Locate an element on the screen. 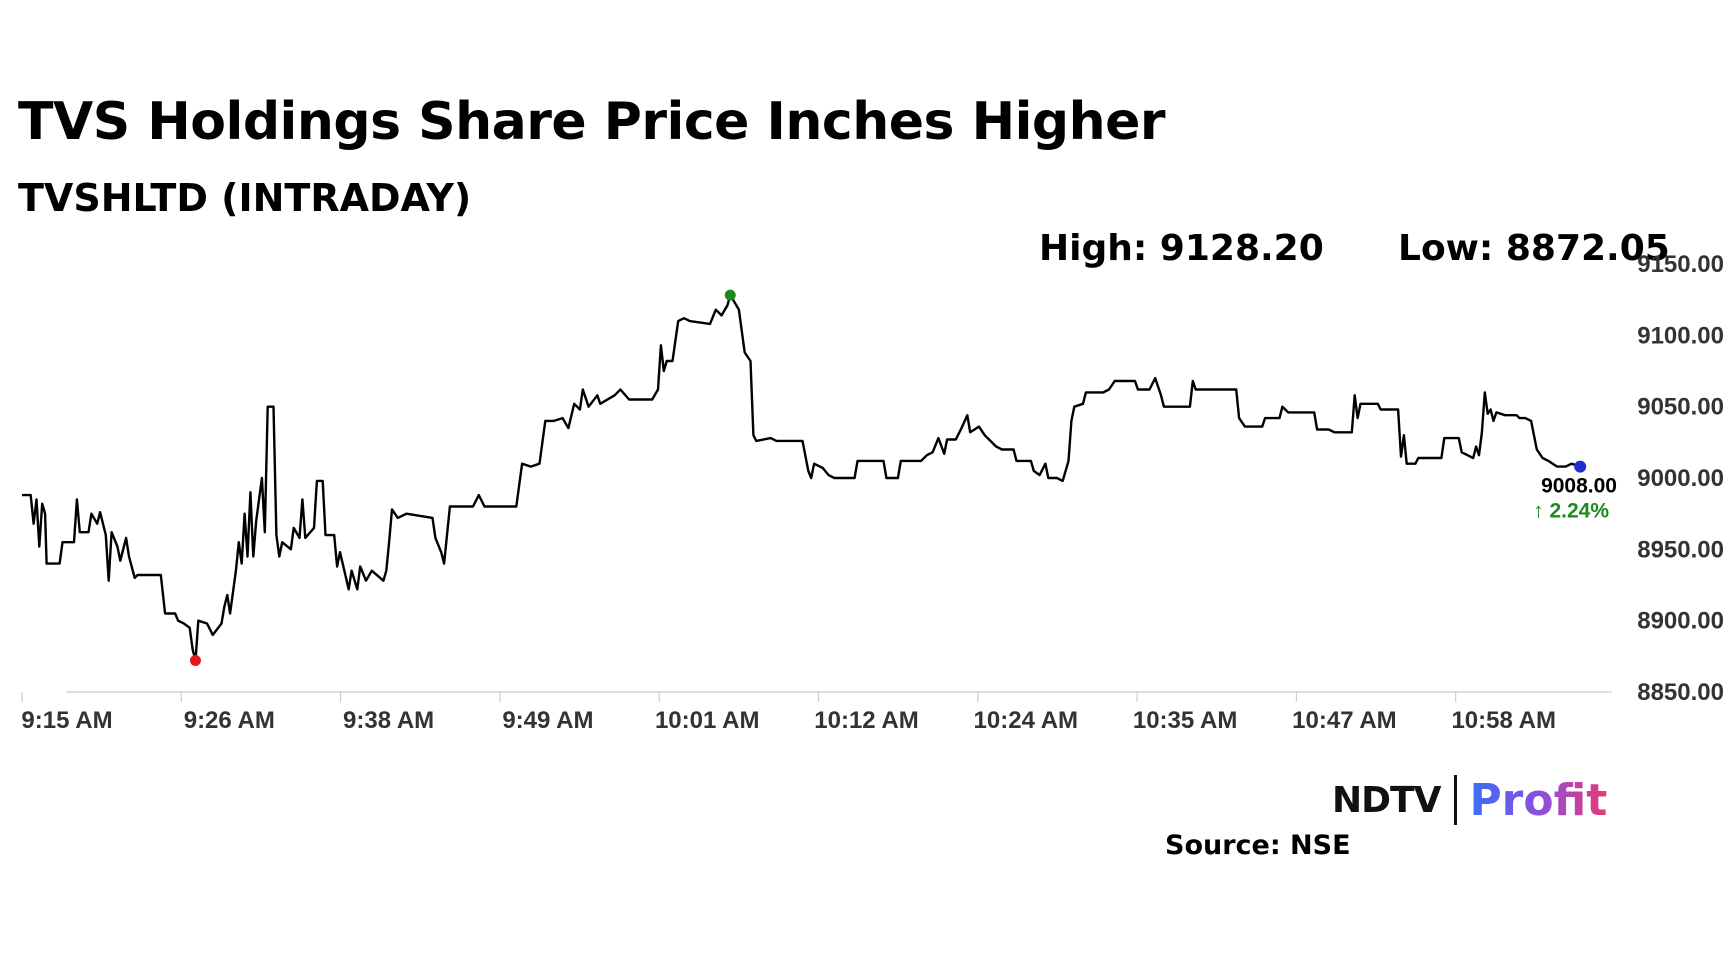  logo-divider is located at coordinates (1456, 800).